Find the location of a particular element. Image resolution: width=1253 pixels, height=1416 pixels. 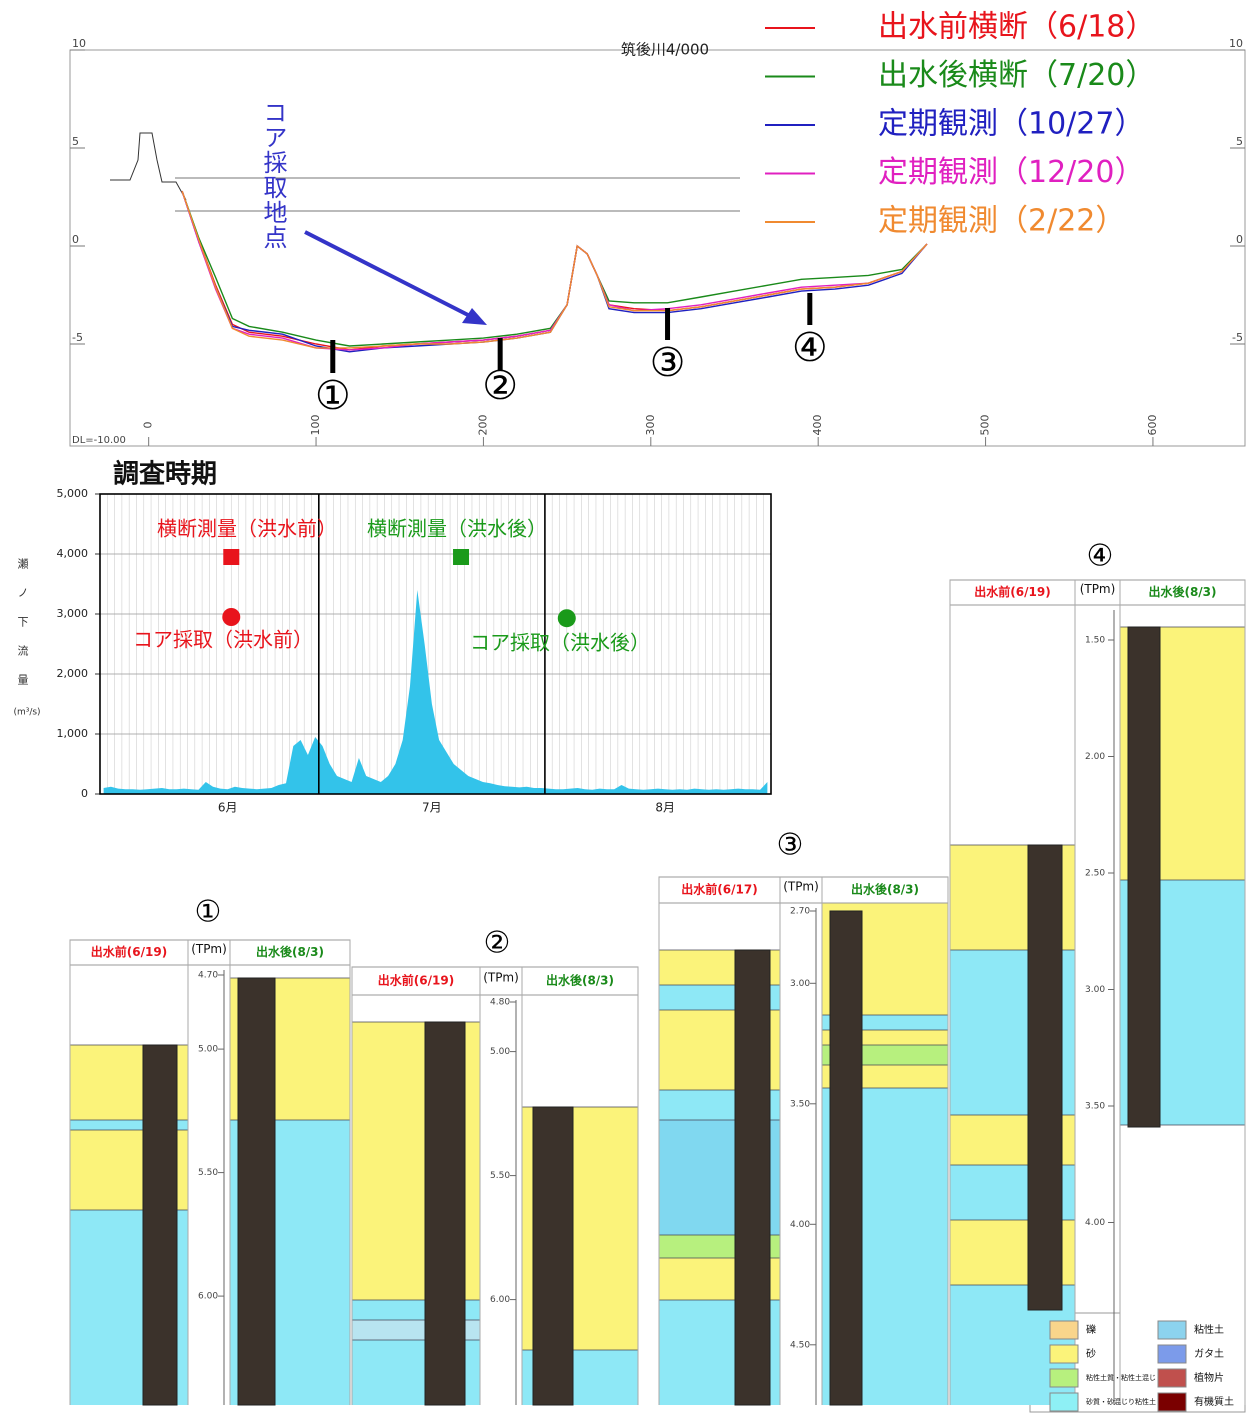

depth-tick-label: 2.50 is located at coordinates (1095, 874).